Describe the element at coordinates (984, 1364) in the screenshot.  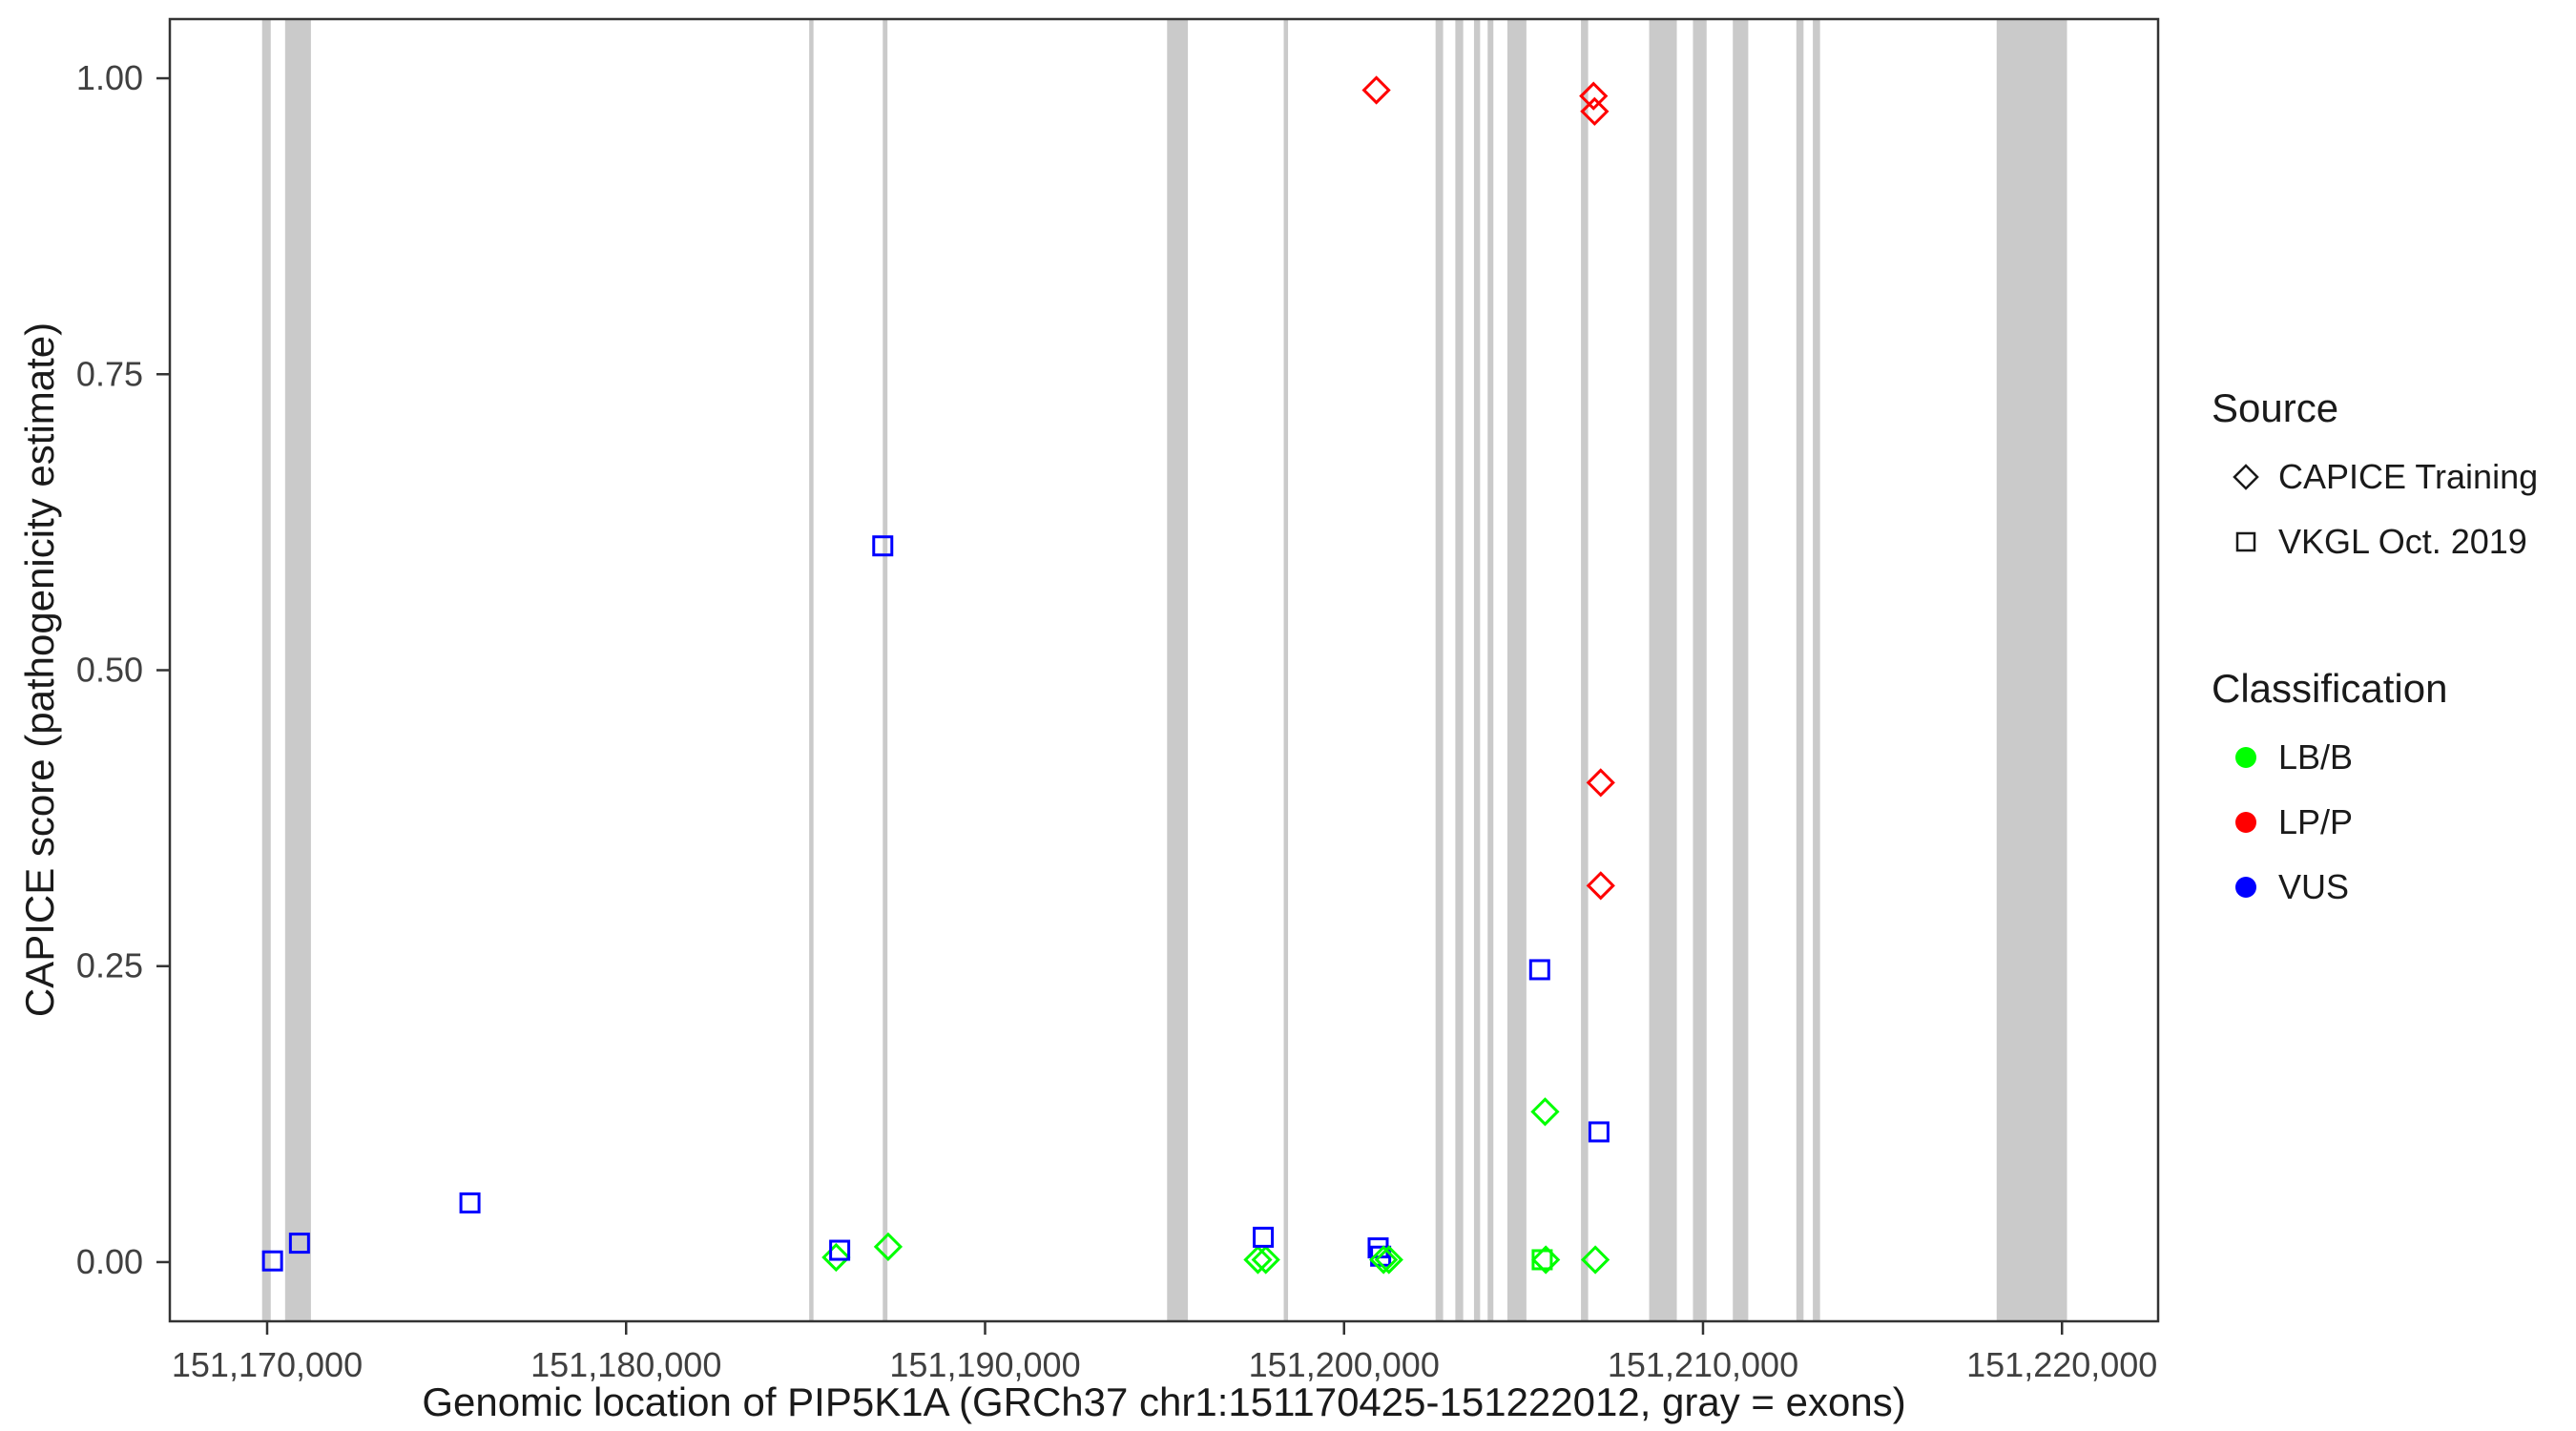
I see `x-tick-label: 151,190,000` at that location.